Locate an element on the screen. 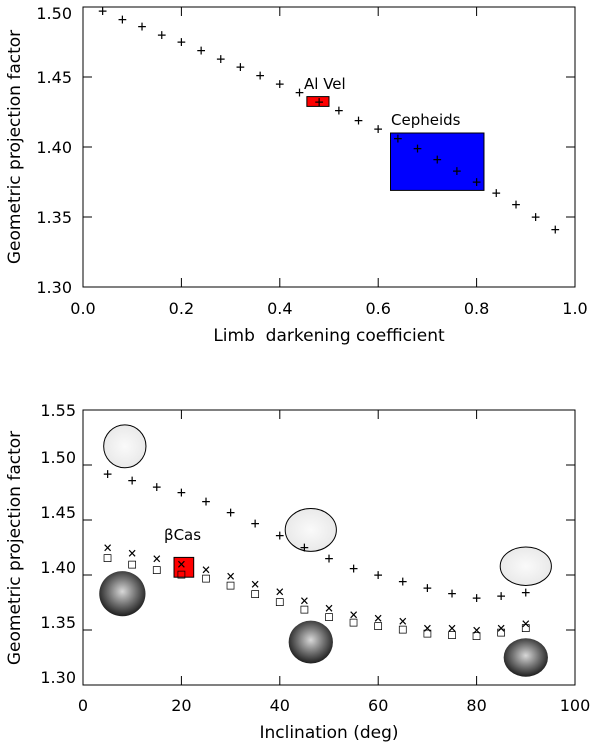 The image size is (600, 747). p1-xtick-1: 0.2 is located at coordinates (181, 308).